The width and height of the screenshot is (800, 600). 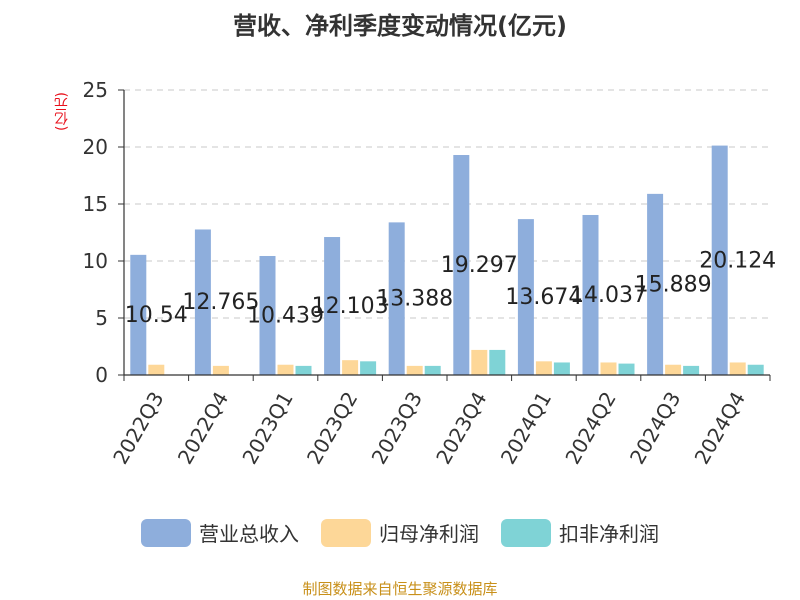 What do you see at coordinates (479, 265) in the screenshot?
I see `data-label: 19.297` at bounding box center [479, 265].